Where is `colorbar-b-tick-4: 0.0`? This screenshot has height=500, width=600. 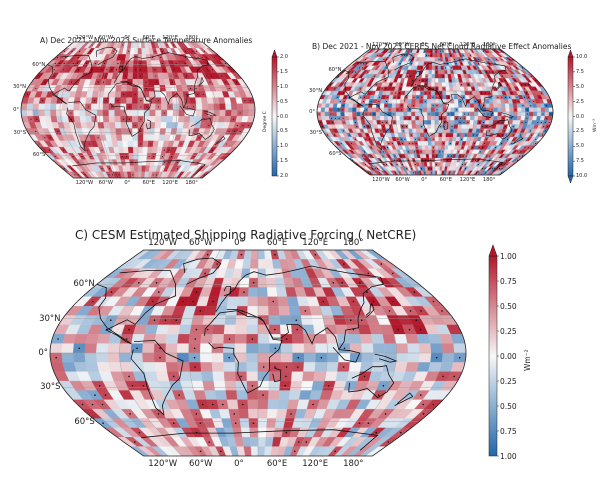 colorbar-b-tick-4: 0.0 is located at coordinates (580, 116).